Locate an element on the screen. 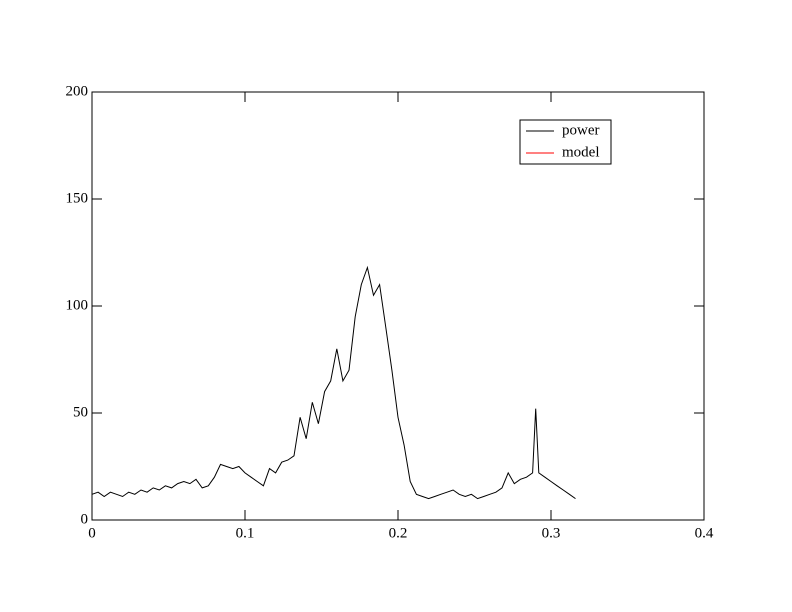  y-tick-label: 100 is located at coordinates (77, 305).